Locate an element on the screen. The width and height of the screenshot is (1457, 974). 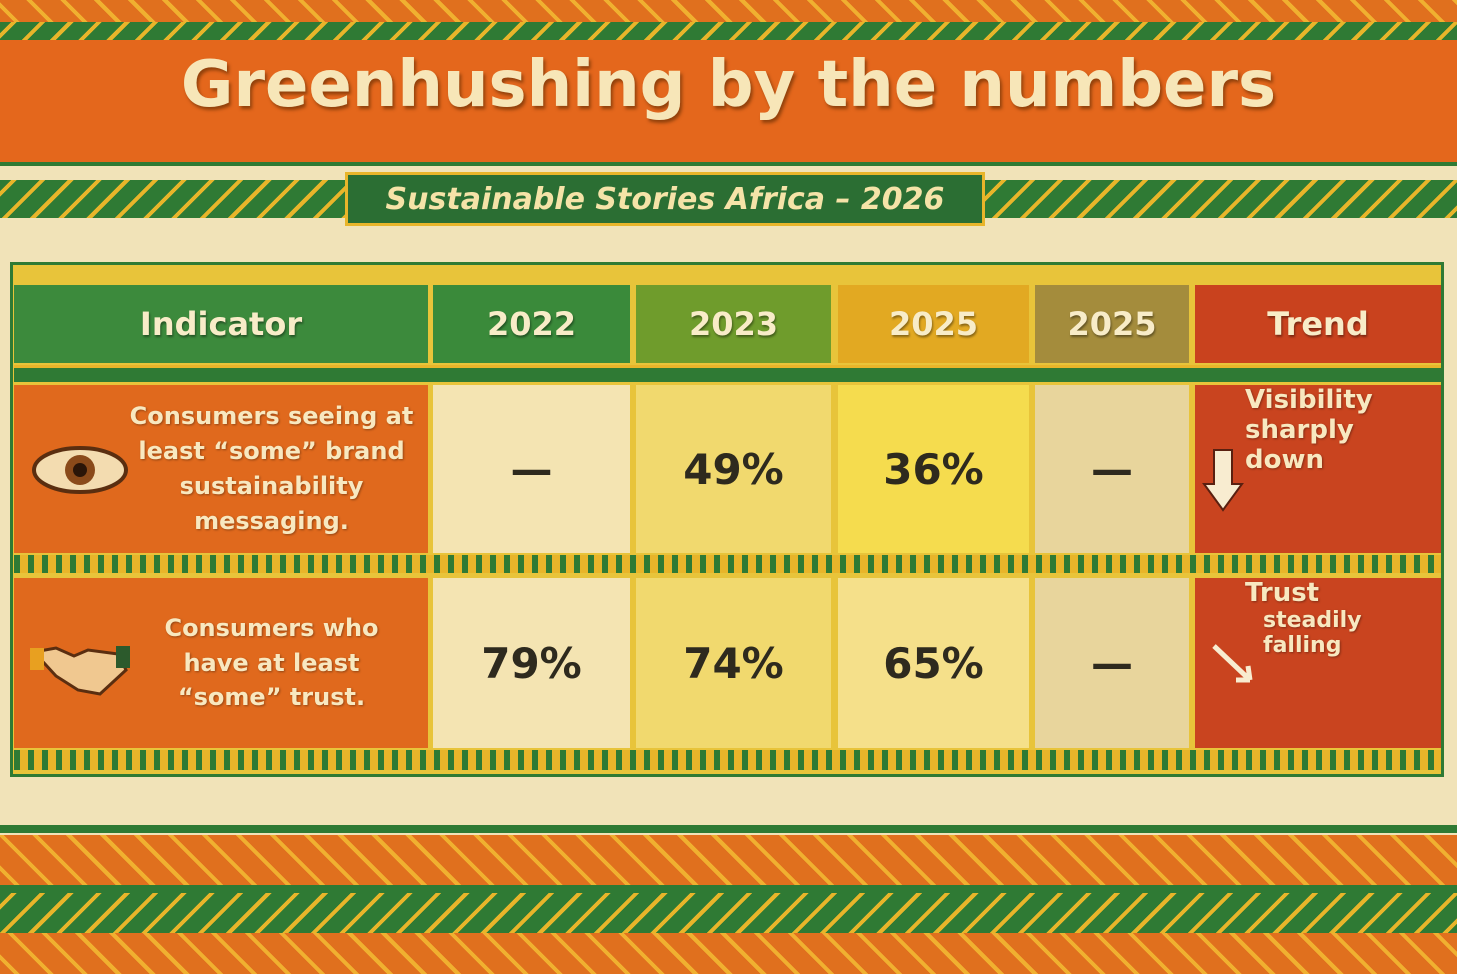
trend-text: sharply down is located at coordinates (1299, 445).